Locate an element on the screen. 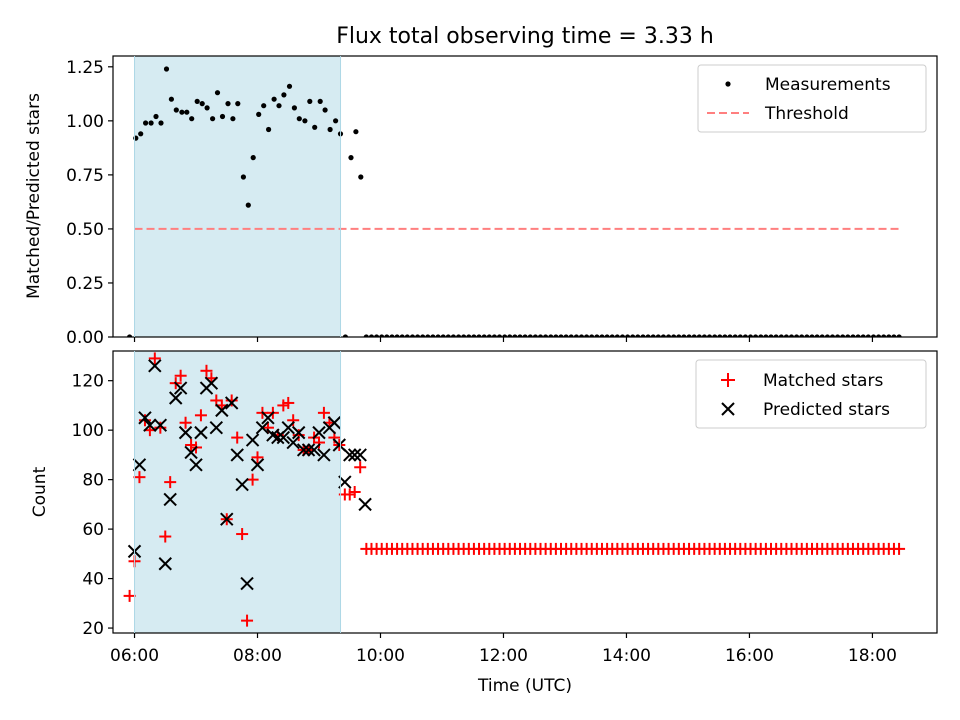  legend-measurements-marker is located at coordinates (728, 84).